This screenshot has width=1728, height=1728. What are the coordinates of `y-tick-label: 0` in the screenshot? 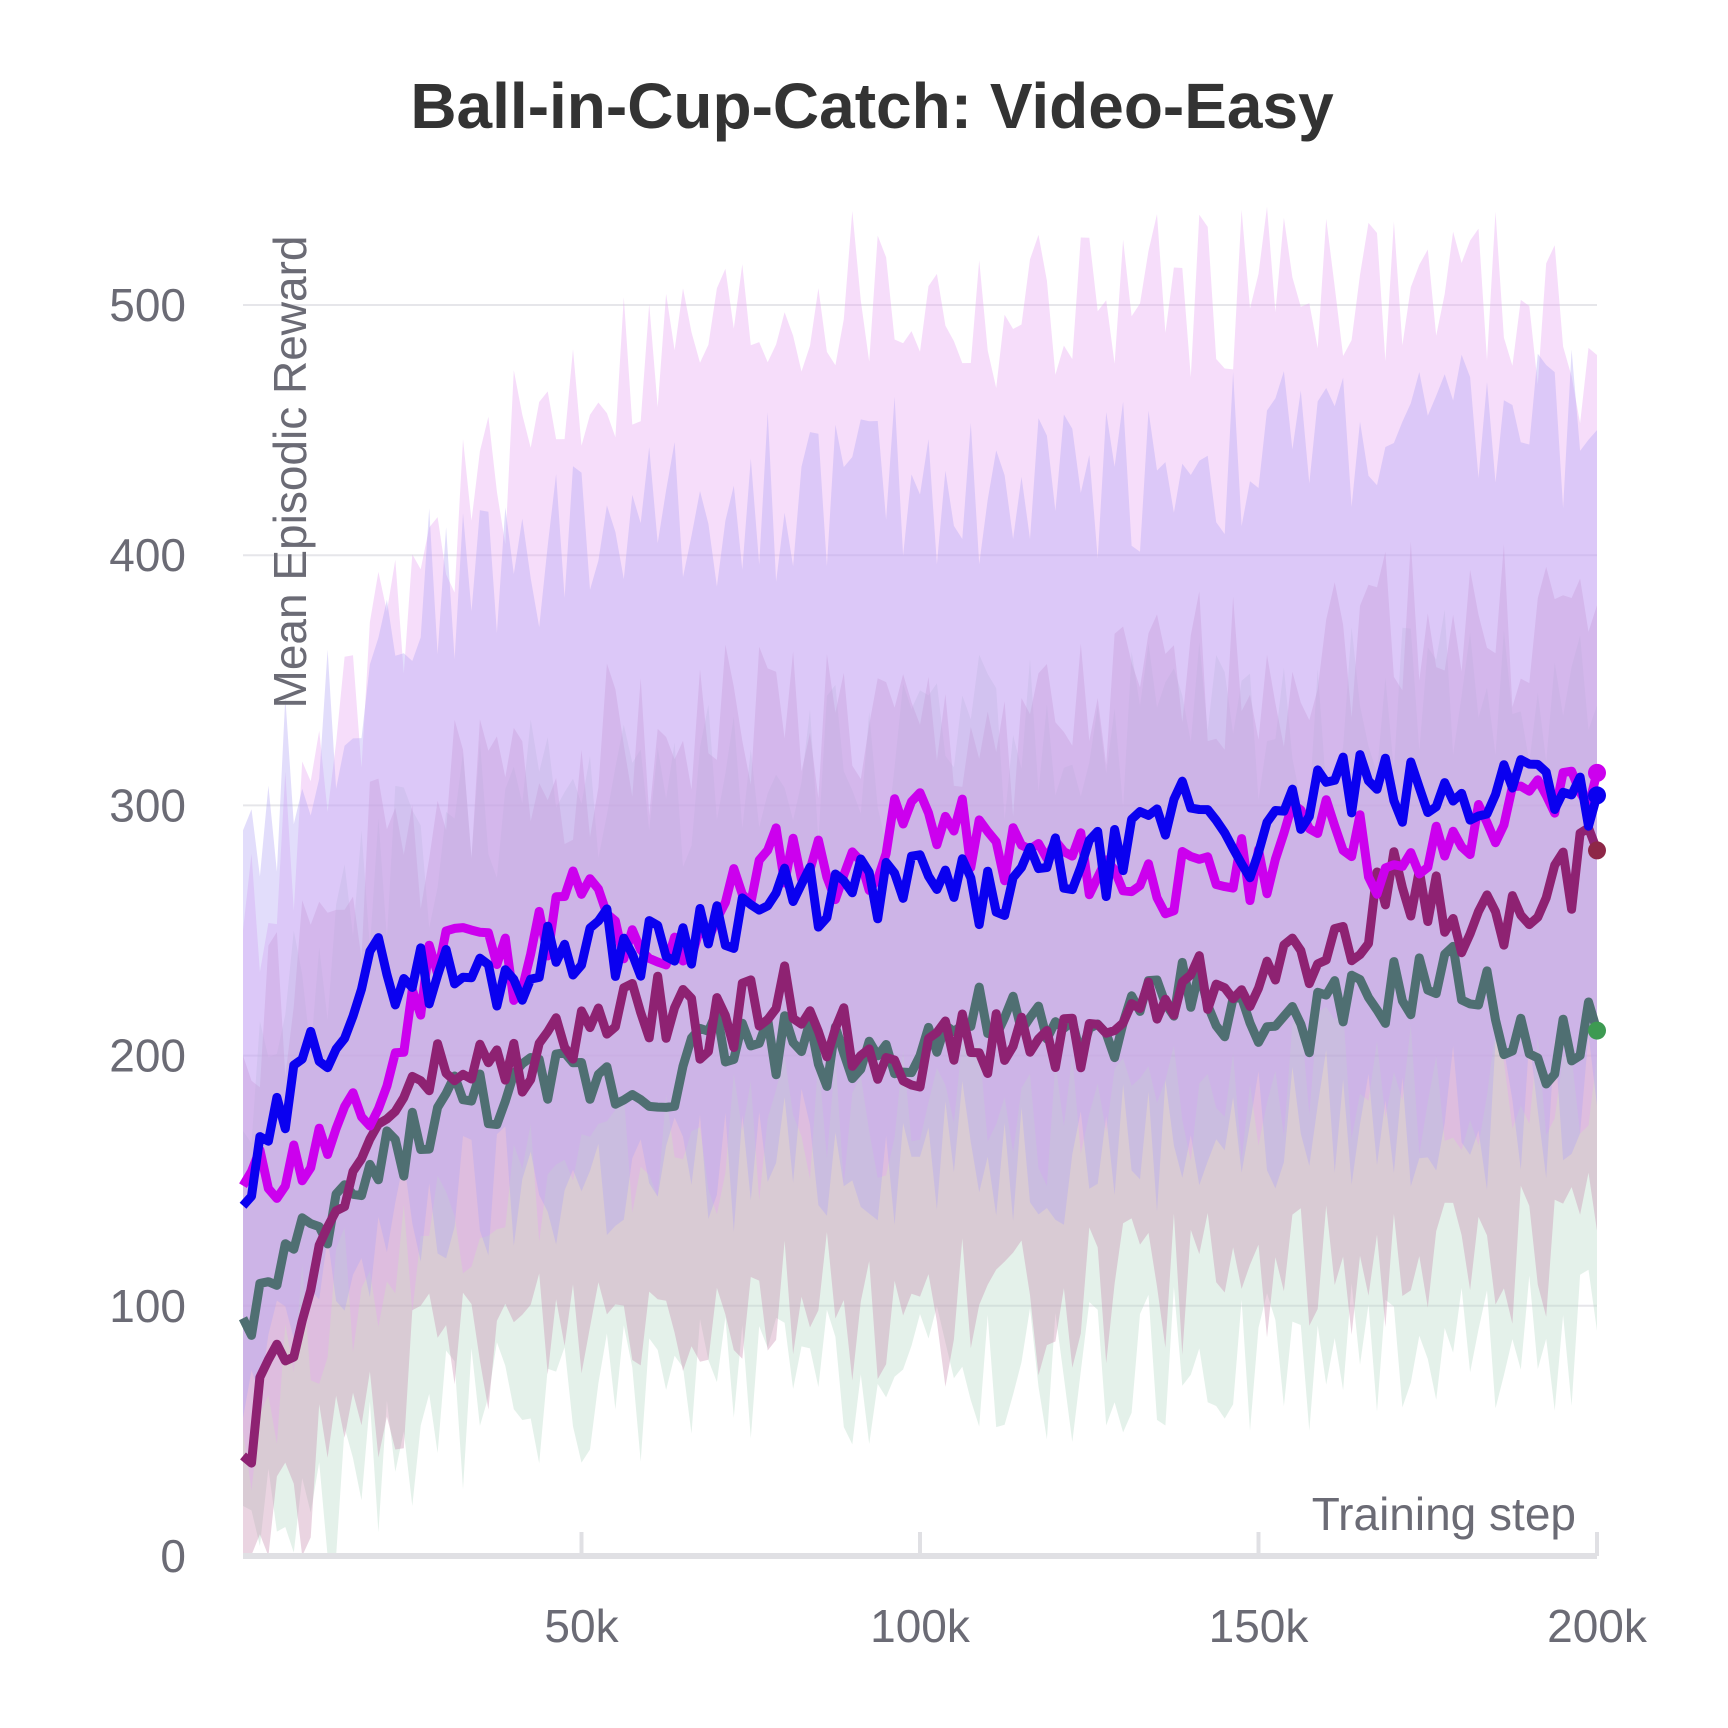 It's located at (173, 1556).